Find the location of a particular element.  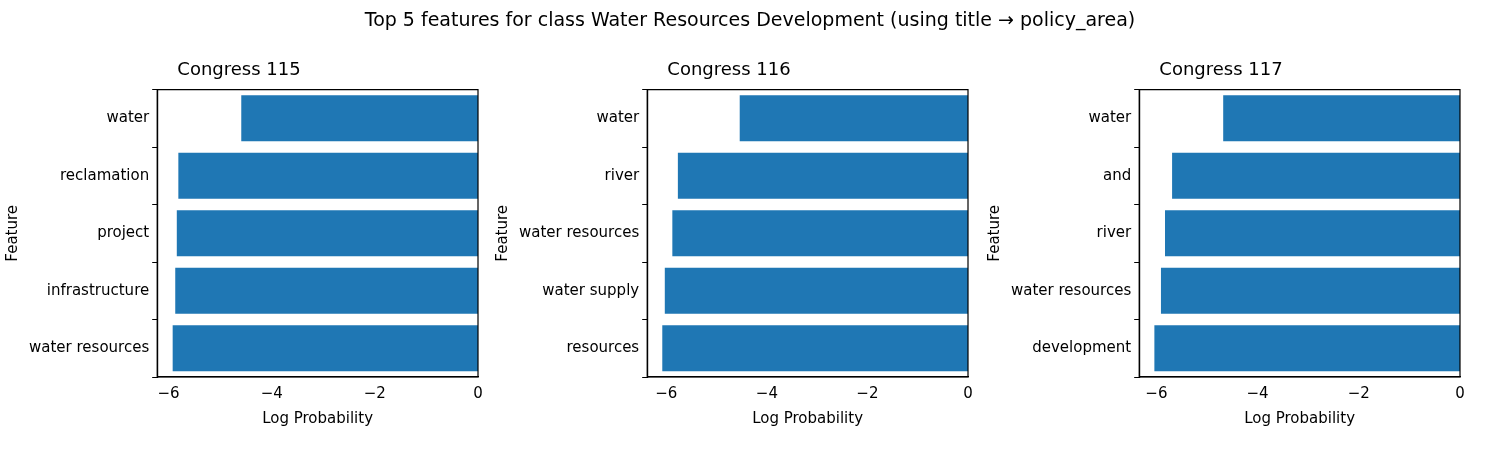

y-tick-label: and is located at coordinates (1117, 174).